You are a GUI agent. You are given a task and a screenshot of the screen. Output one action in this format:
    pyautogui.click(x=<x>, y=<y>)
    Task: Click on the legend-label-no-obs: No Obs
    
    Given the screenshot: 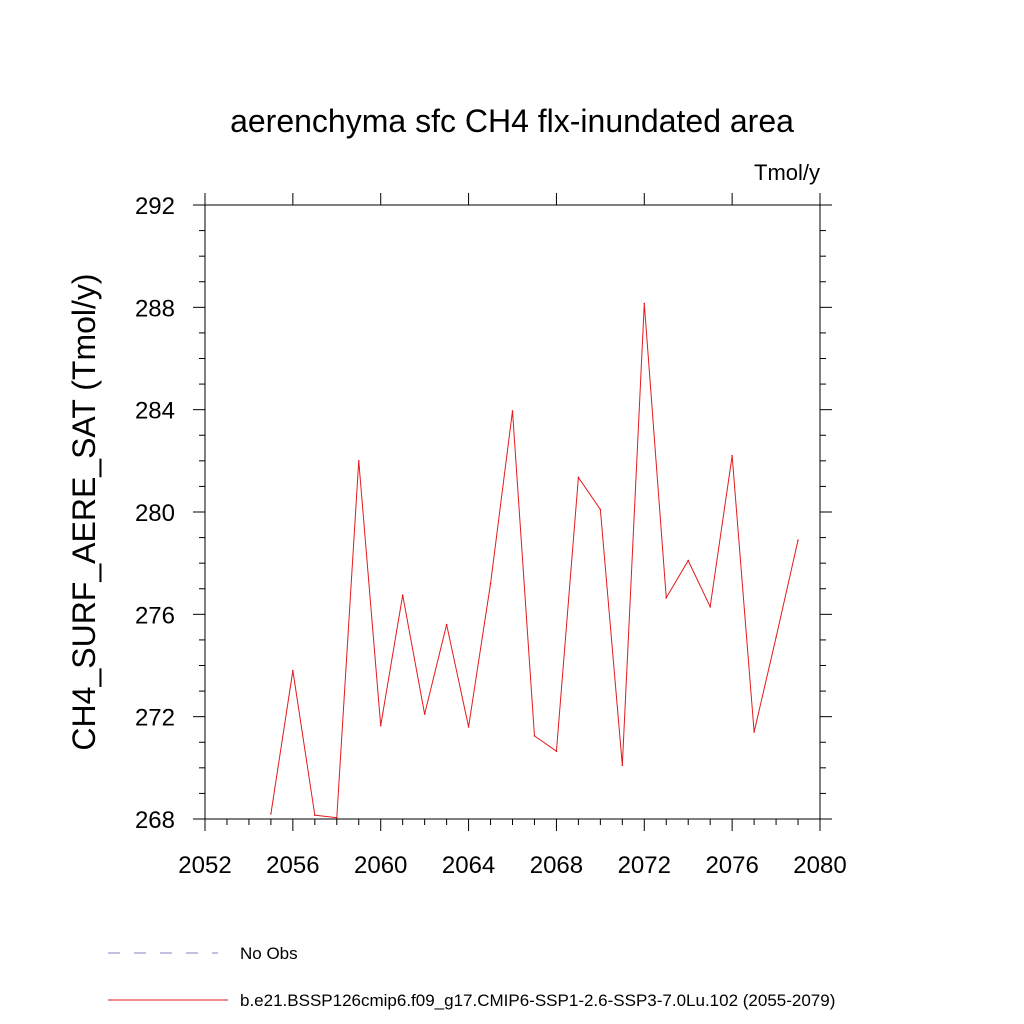 What is the action you would take?
    pyautogui.click(x=269, y=953)
    